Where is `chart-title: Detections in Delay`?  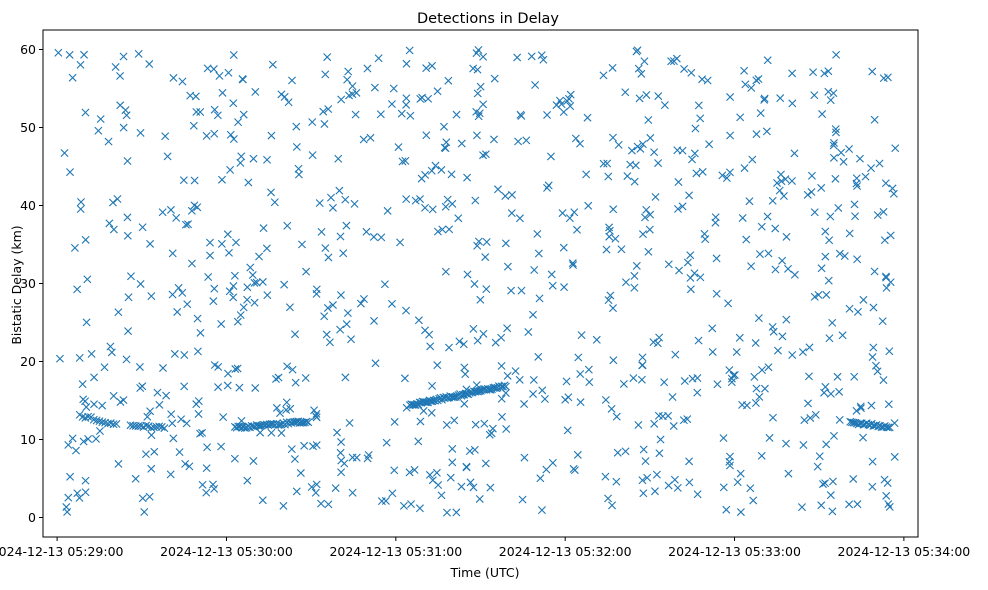 chart-title: Detections in Delay is located at coordinates (488, 19).